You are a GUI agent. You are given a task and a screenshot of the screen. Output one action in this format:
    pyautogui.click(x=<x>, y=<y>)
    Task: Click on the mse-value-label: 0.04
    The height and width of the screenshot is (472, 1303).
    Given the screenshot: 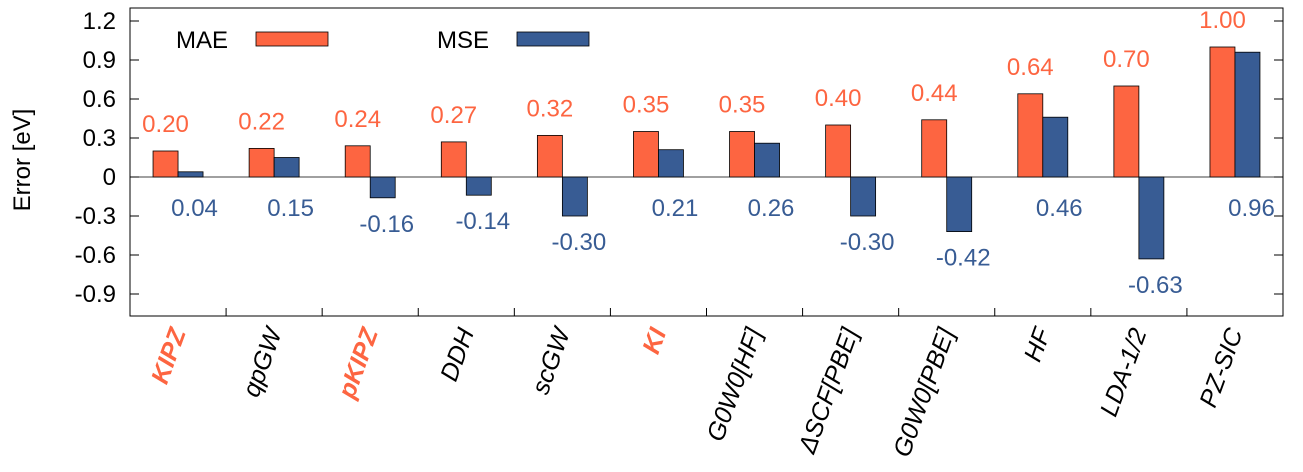 What is the action you would take?
    pyautogui.click(x=194, y=208)
    